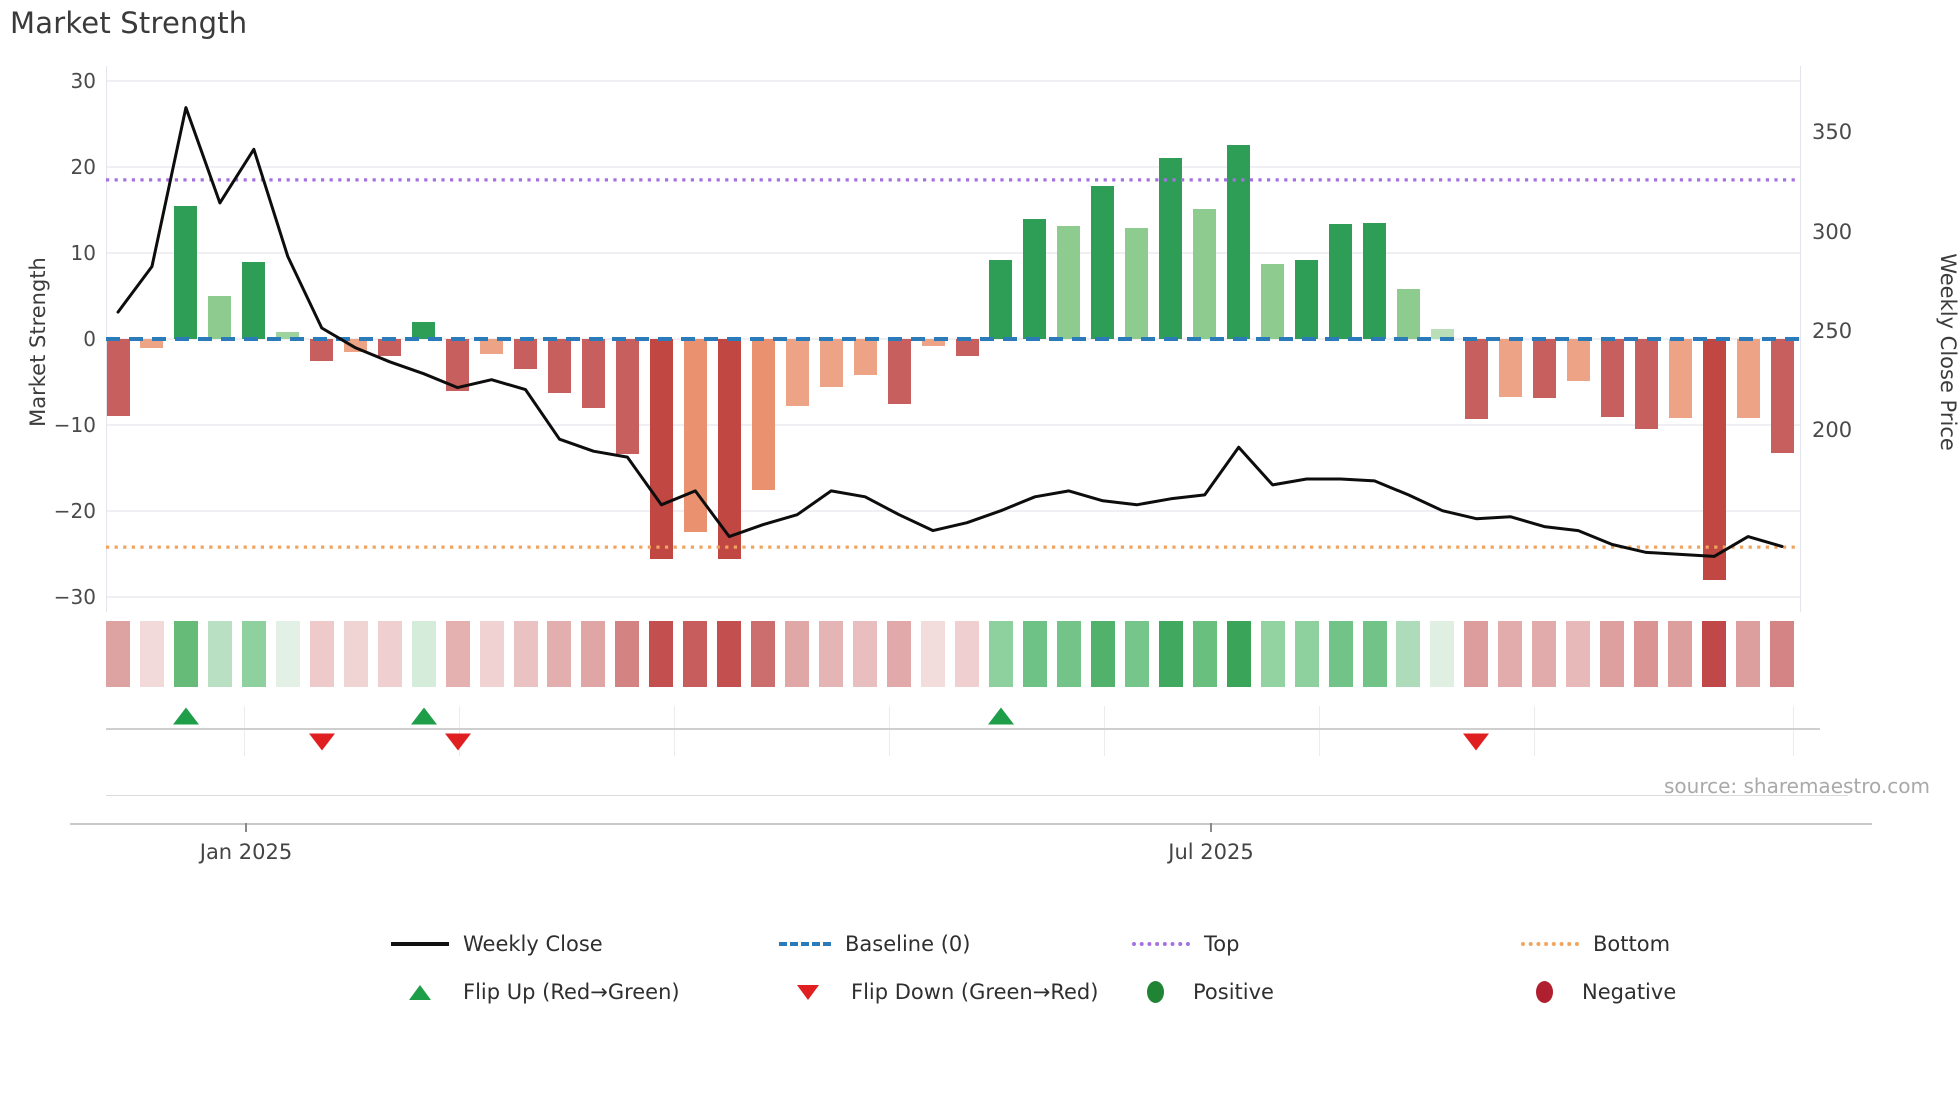 Image resolution: width=1960 pixels, height=1102 pixels. What do you see at coordinates (1797, 786) in the screenshot?
I see `source-credit: source: sharemaestro.com` at bounding box center [1797, 786].